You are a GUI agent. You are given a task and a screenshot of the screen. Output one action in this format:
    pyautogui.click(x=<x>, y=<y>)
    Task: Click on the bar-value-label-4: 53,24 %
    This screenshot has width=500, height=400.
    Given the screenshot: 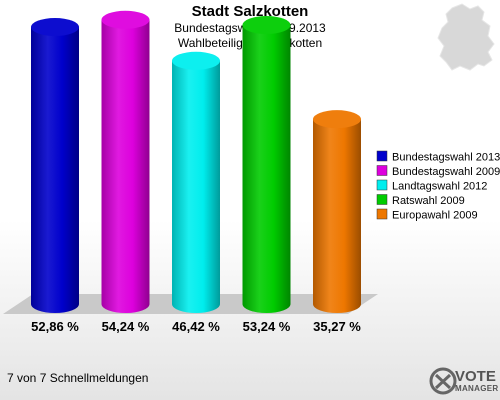 What is the action you would take?
    pyautogui.click(x=267, y=326)
    